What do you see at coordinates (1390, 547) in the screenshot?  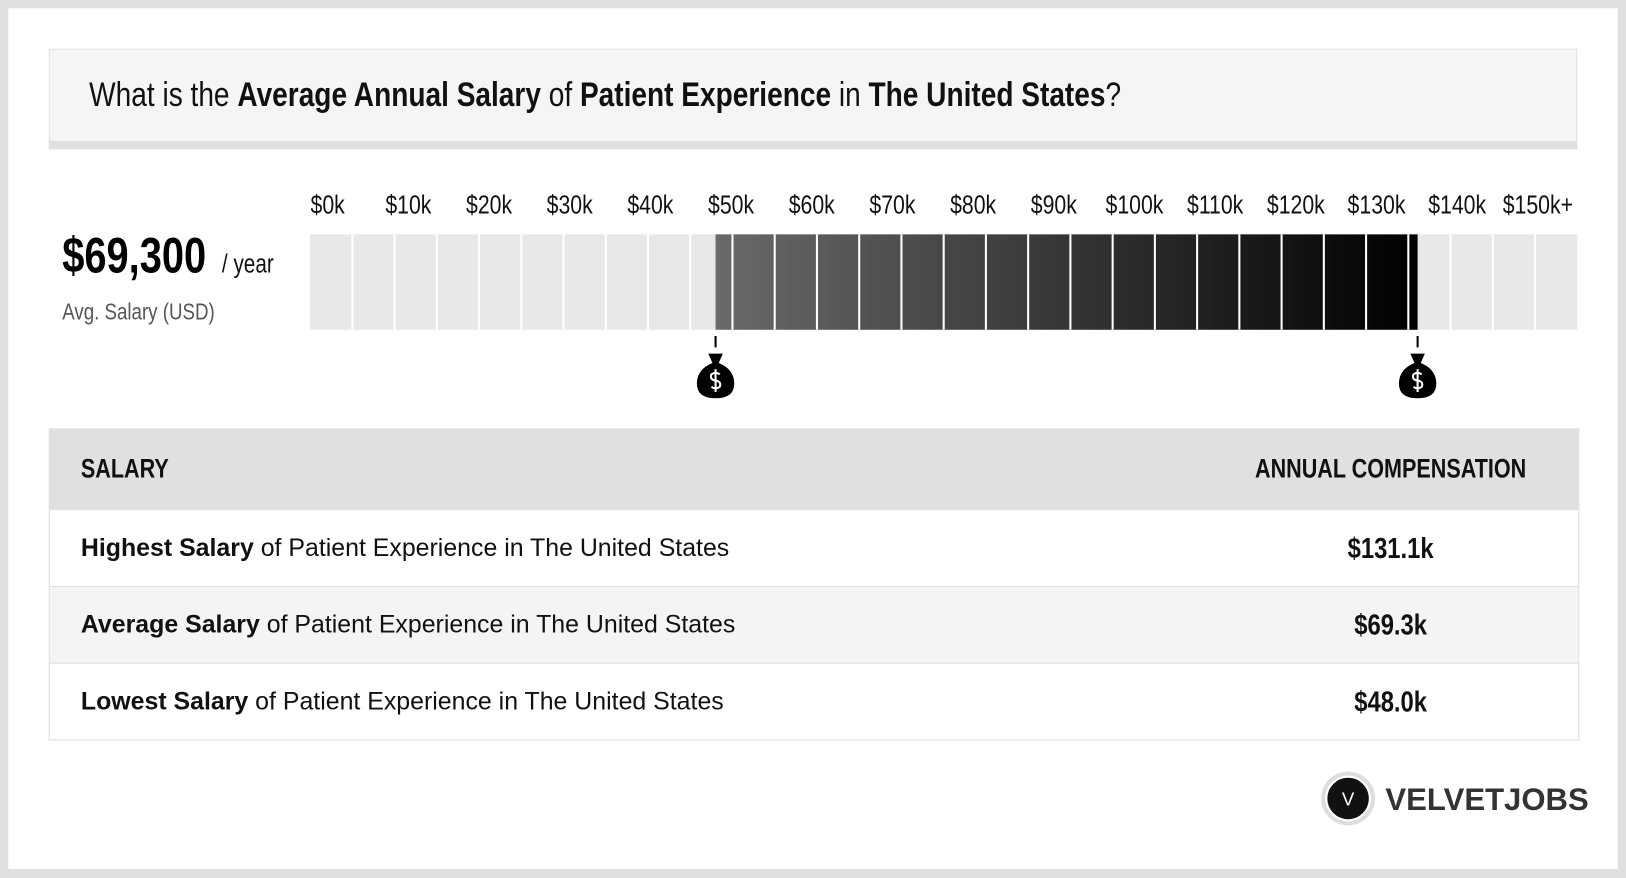 I see `row-value: $131.1k` at bounding box center [1390, 547].